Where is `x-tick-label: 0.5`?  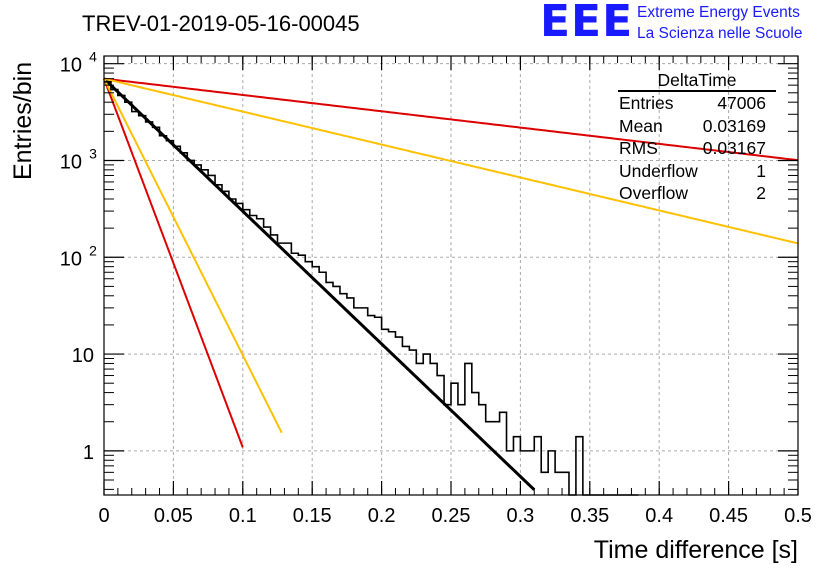 x-tick-label: 0.5 is located at coordinates (798, 516).